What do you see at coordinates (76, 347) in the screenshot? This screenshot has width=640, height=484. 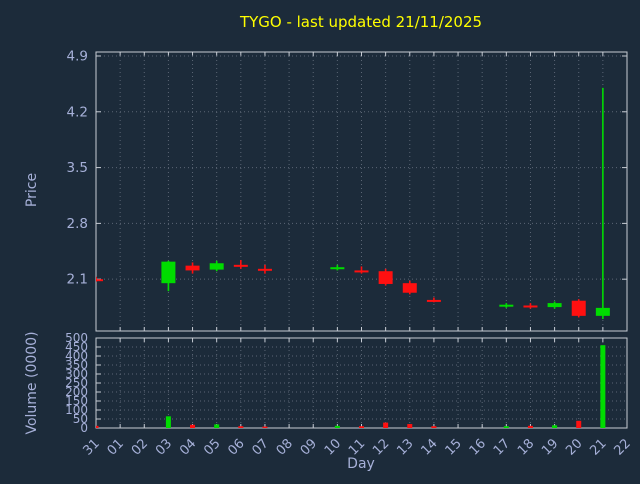 I see `volume-tick-label: 450` at bounding box center [76, 347].